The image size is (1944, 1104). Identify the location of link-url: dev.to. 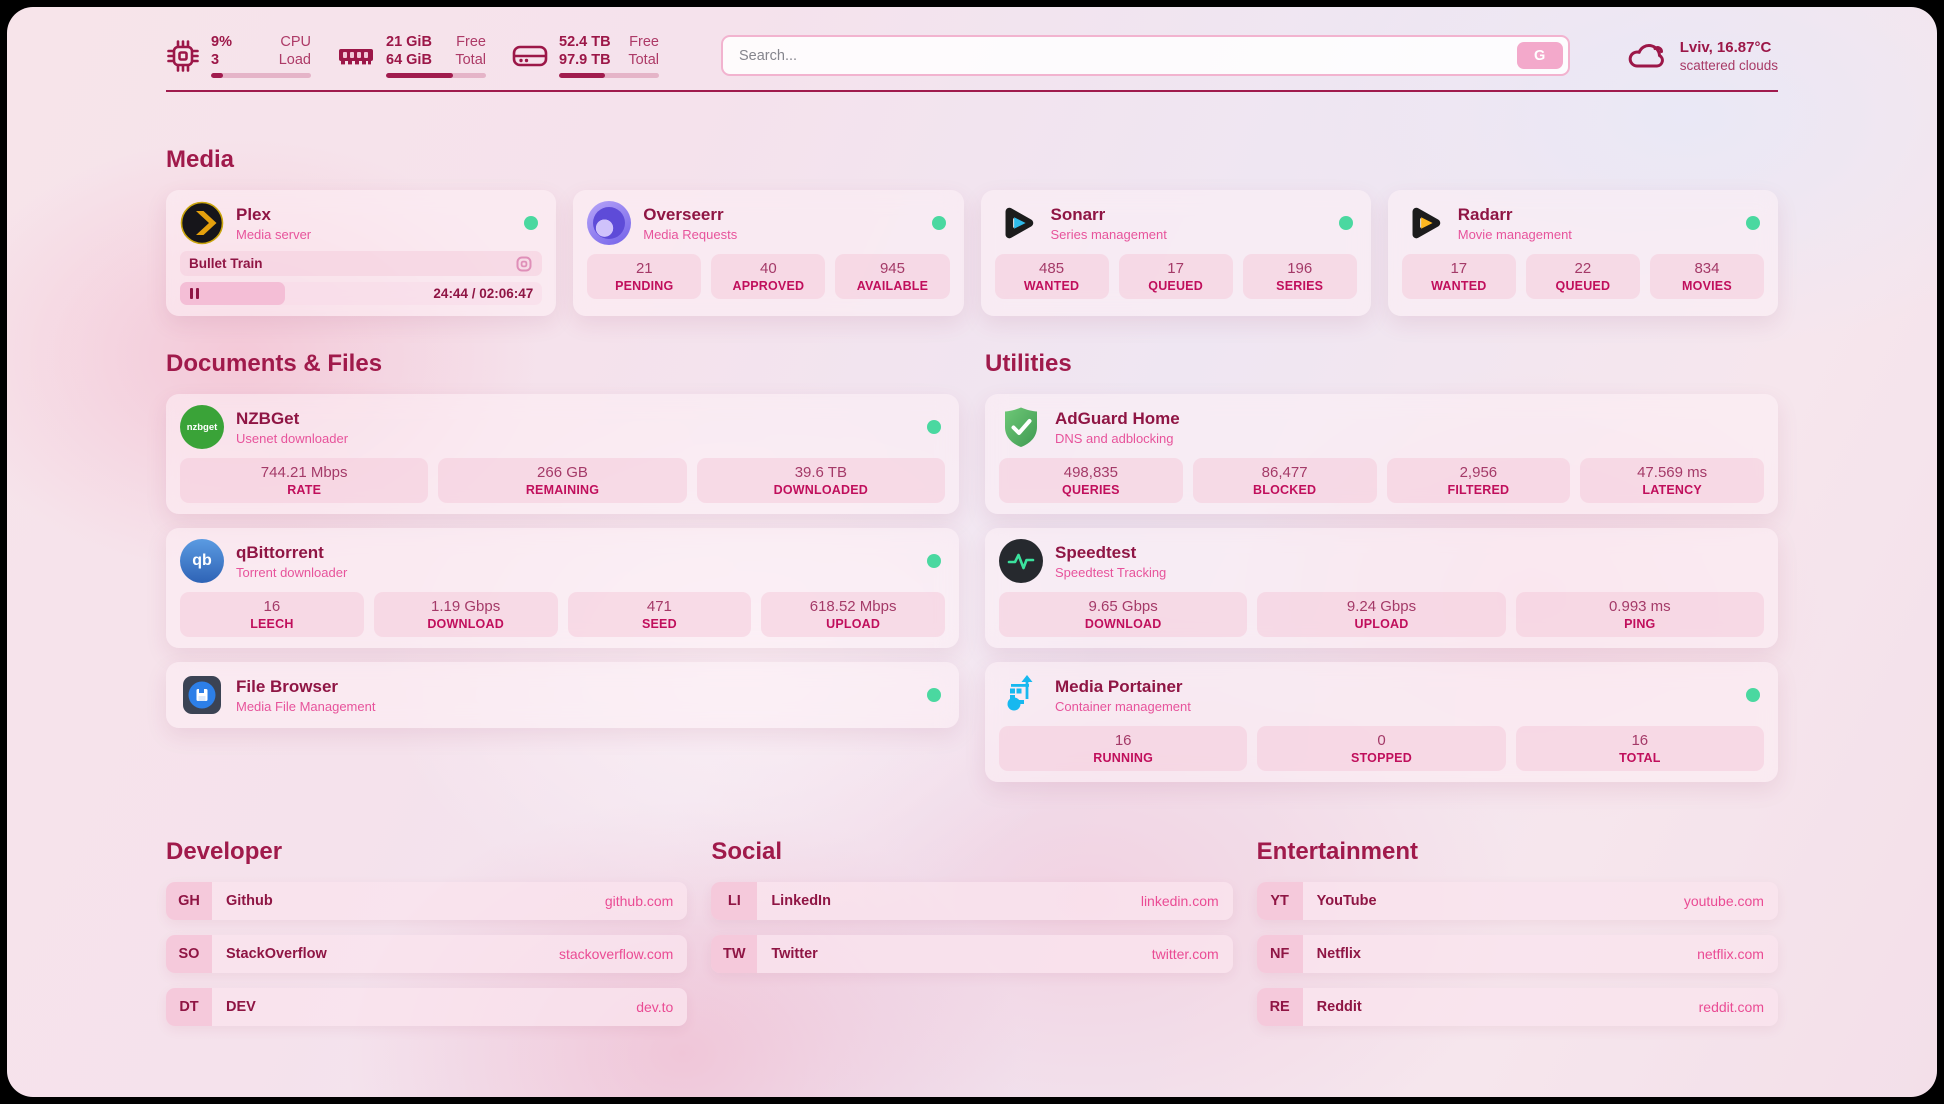
(655, 1007).